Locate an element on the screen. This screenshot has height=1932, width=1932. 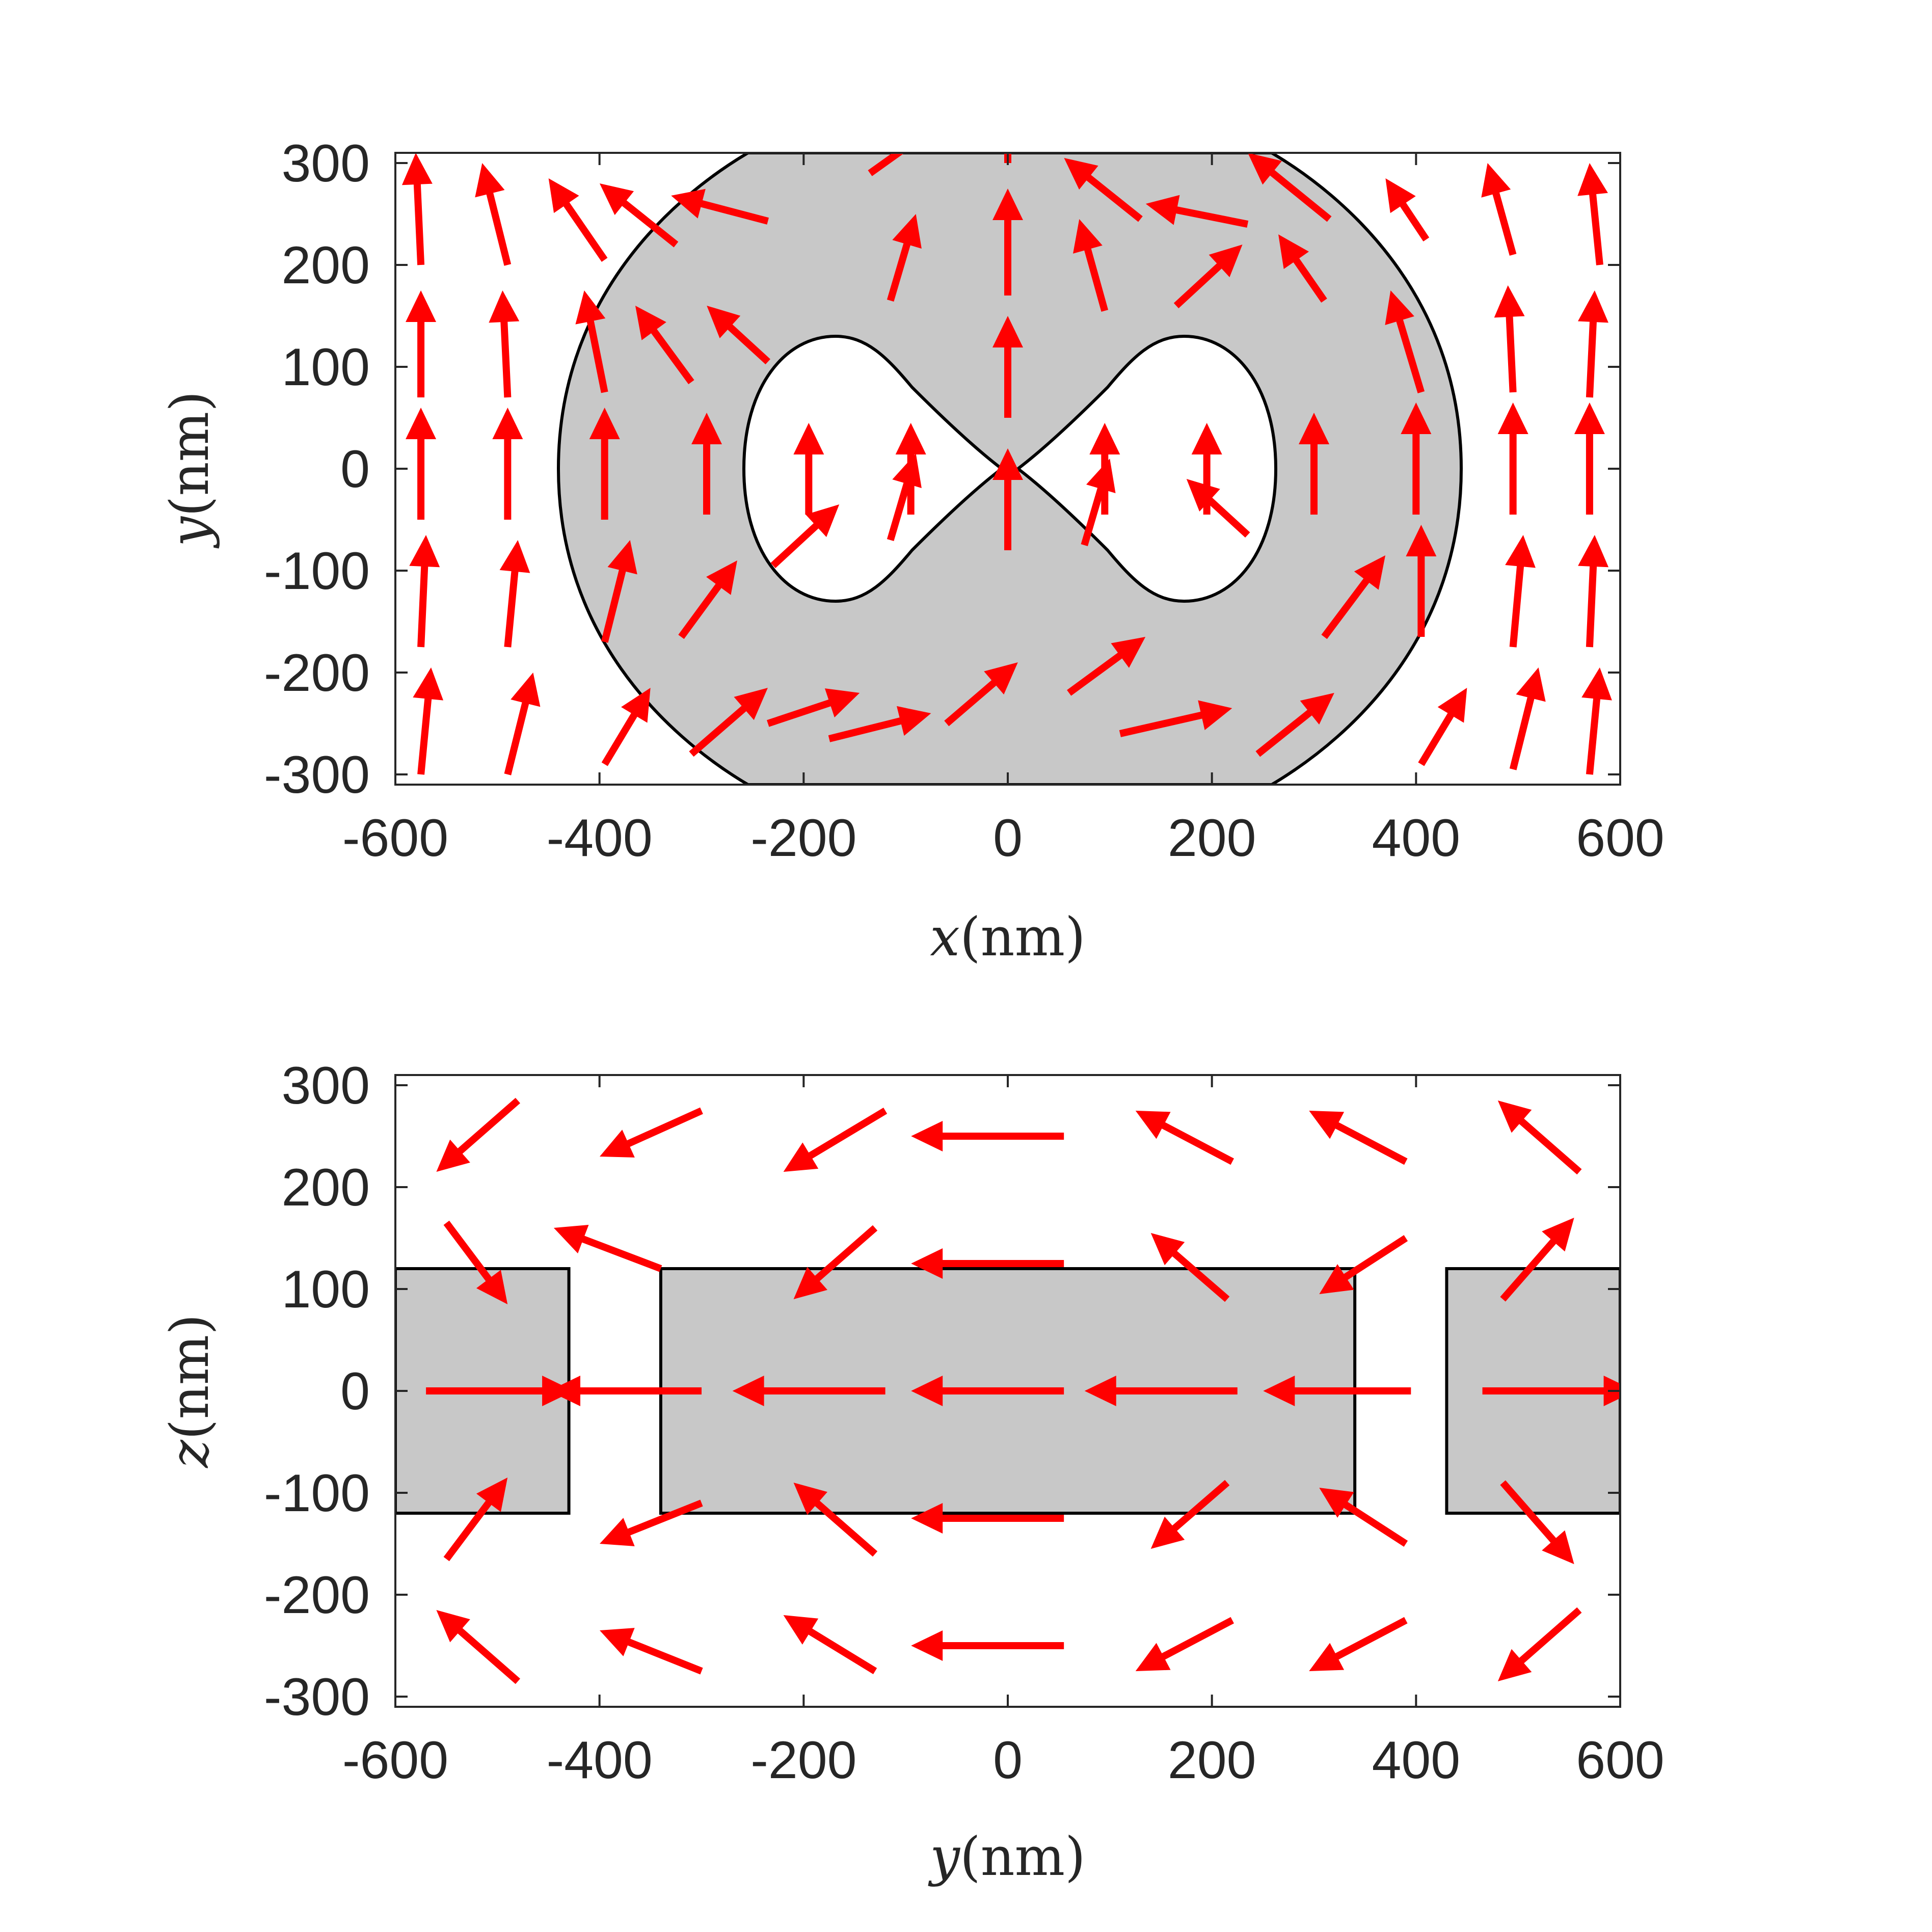
bottom-ytick-label: 200 is located at coordinates (325, 1188).